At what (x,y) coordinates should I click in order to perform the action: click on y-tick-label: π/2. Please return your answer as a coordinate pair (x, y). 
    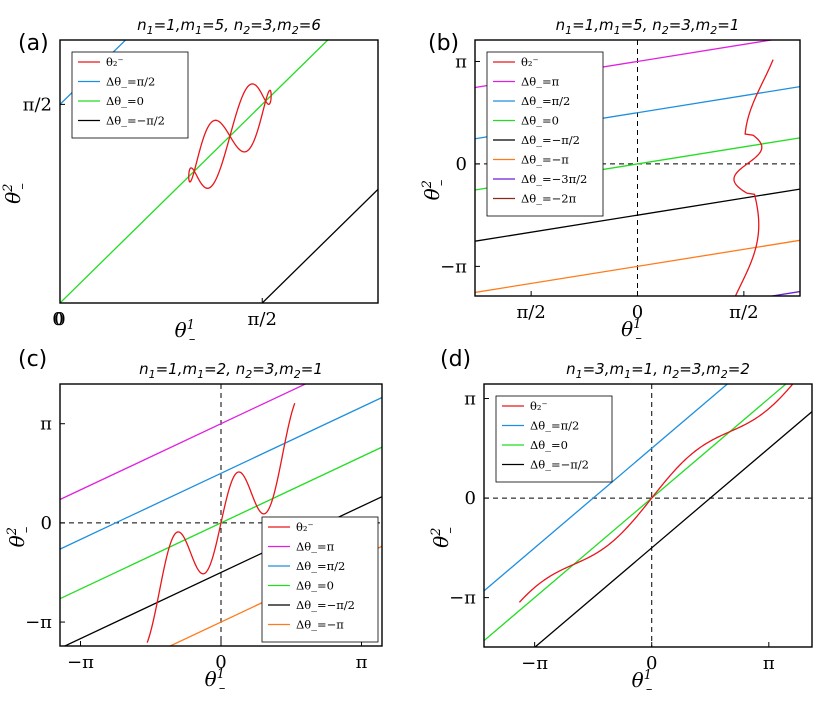
    Looking at the image, I should click on (37, 104).